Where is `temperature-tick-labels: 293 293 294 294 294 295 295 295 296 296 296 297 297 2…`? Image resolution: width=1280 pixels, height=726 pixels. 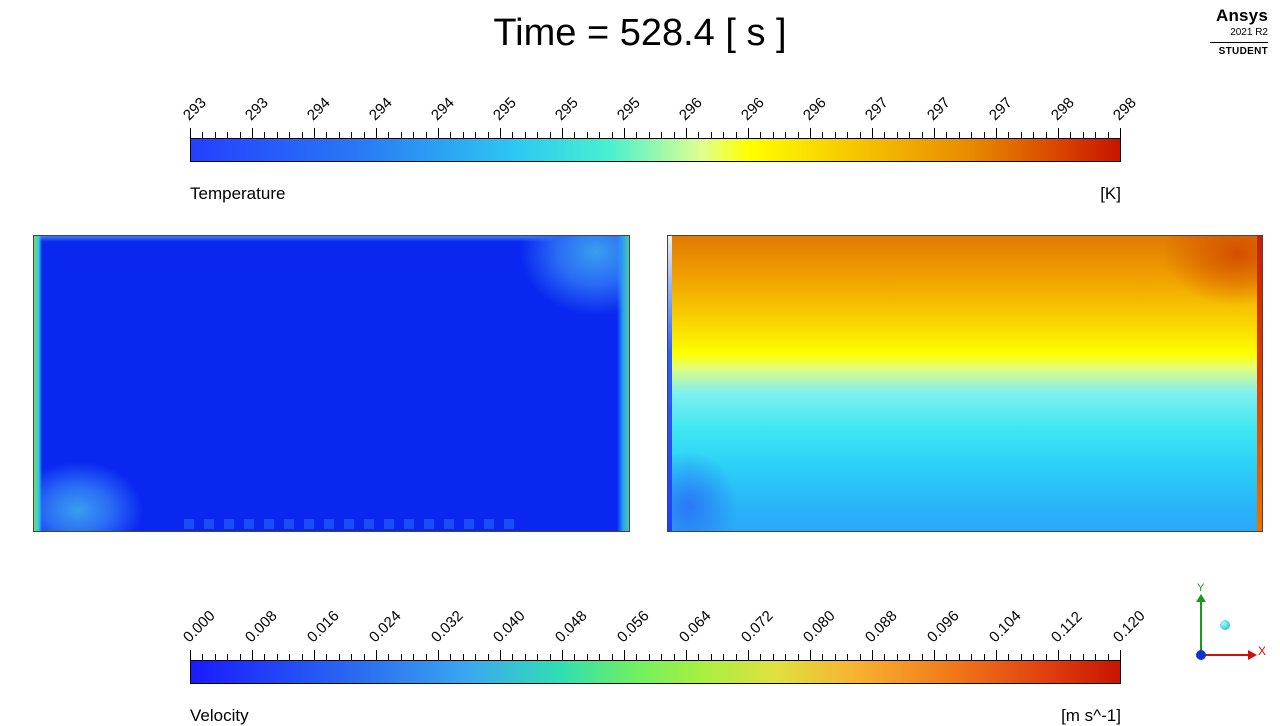 temperature-tick-labels: 293 293 294 294 294 295 295 295 296 296 296 297 297 2… is located at coordinates (660, 98).